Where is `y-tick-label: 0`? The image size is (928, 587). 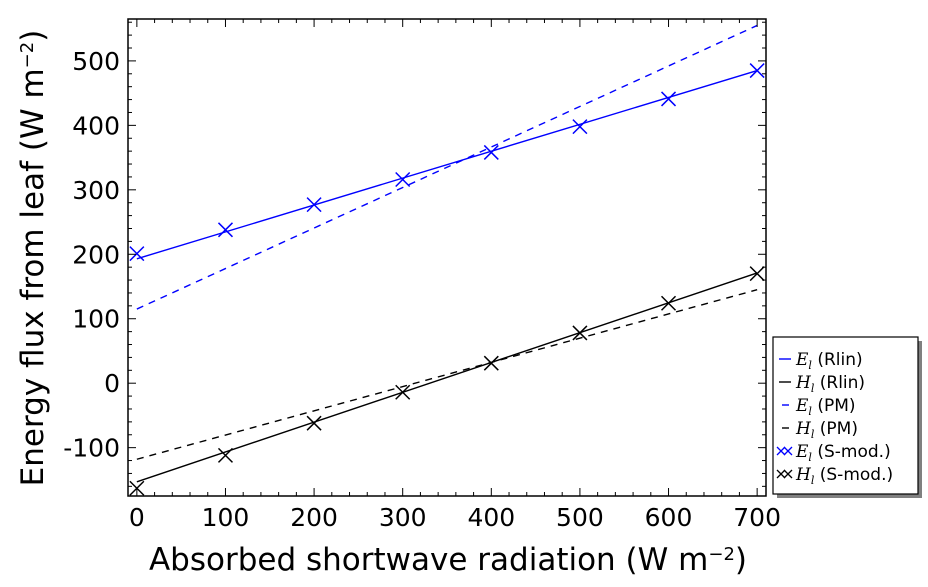 y-tick-label: 0 is located at coordinates (112, 383).